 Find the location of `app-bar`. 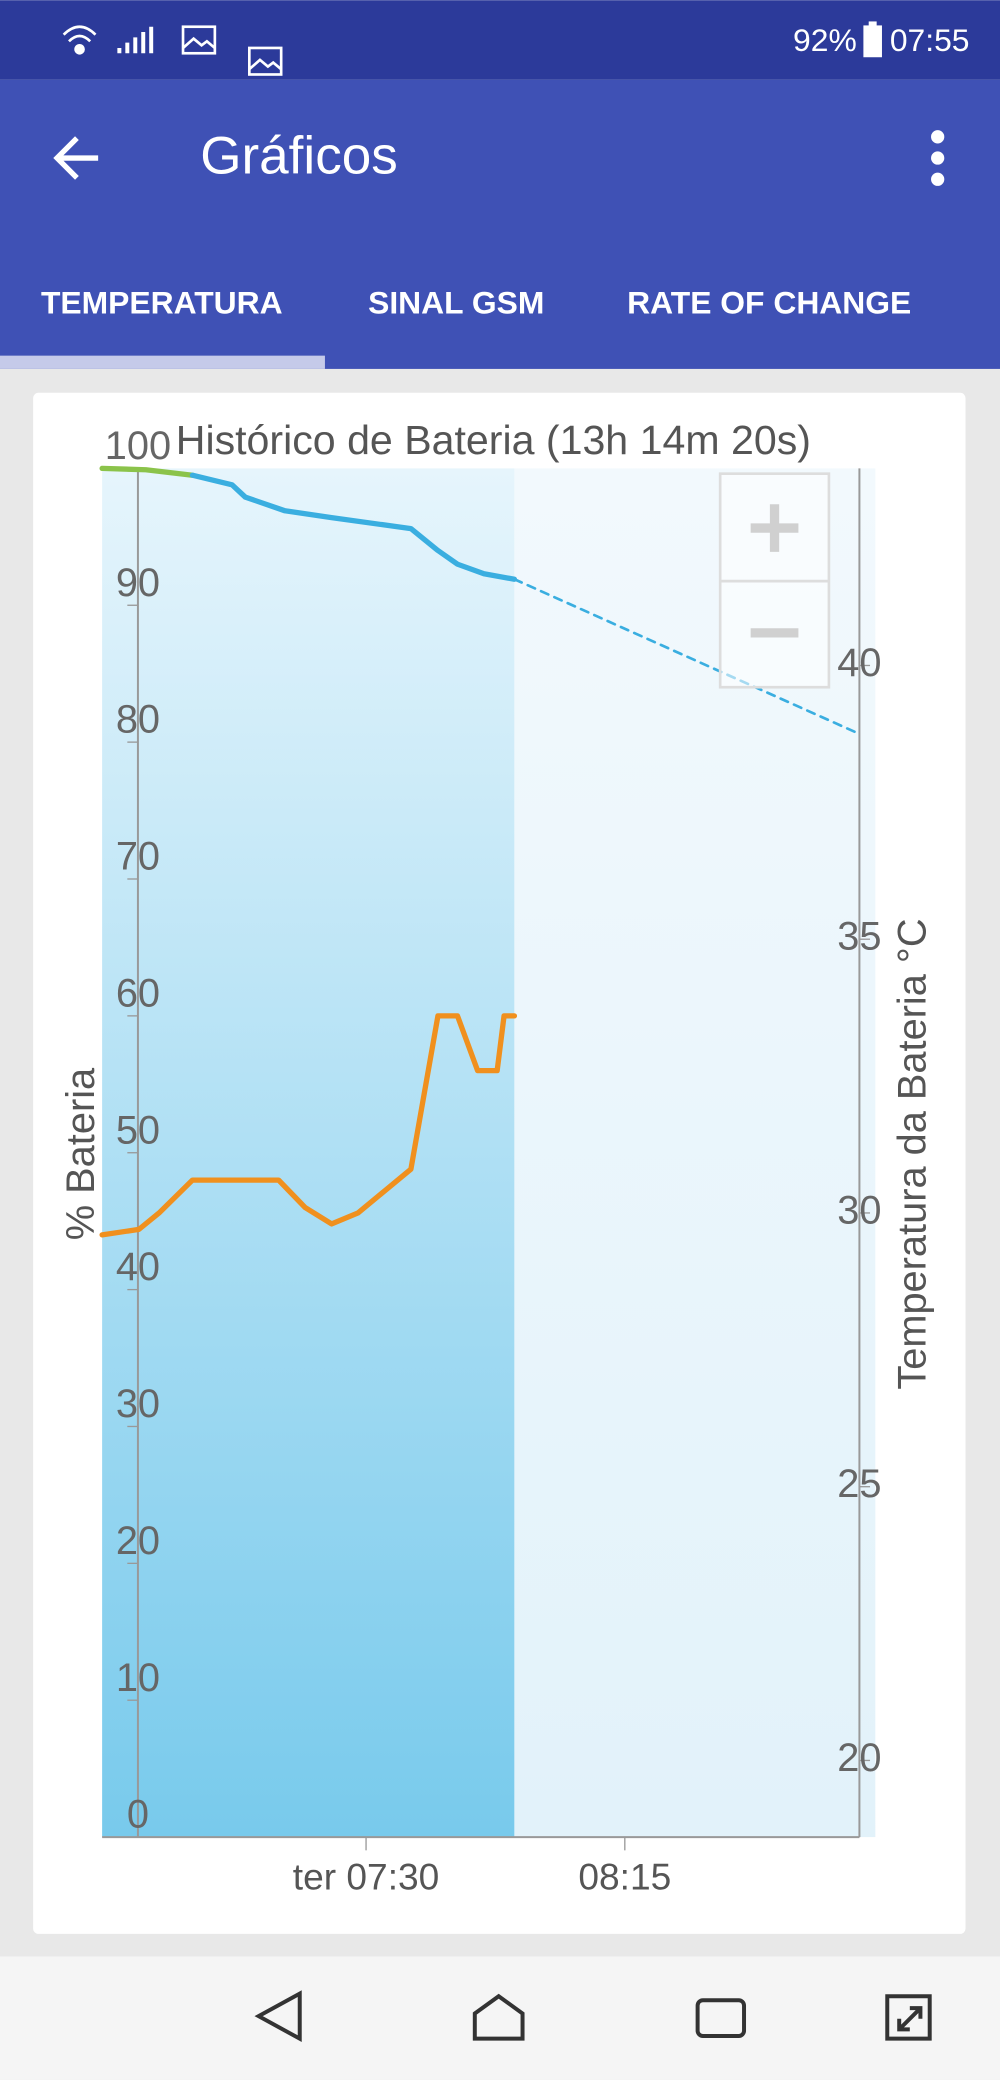

app-bar is located at coordinates (500, 224).